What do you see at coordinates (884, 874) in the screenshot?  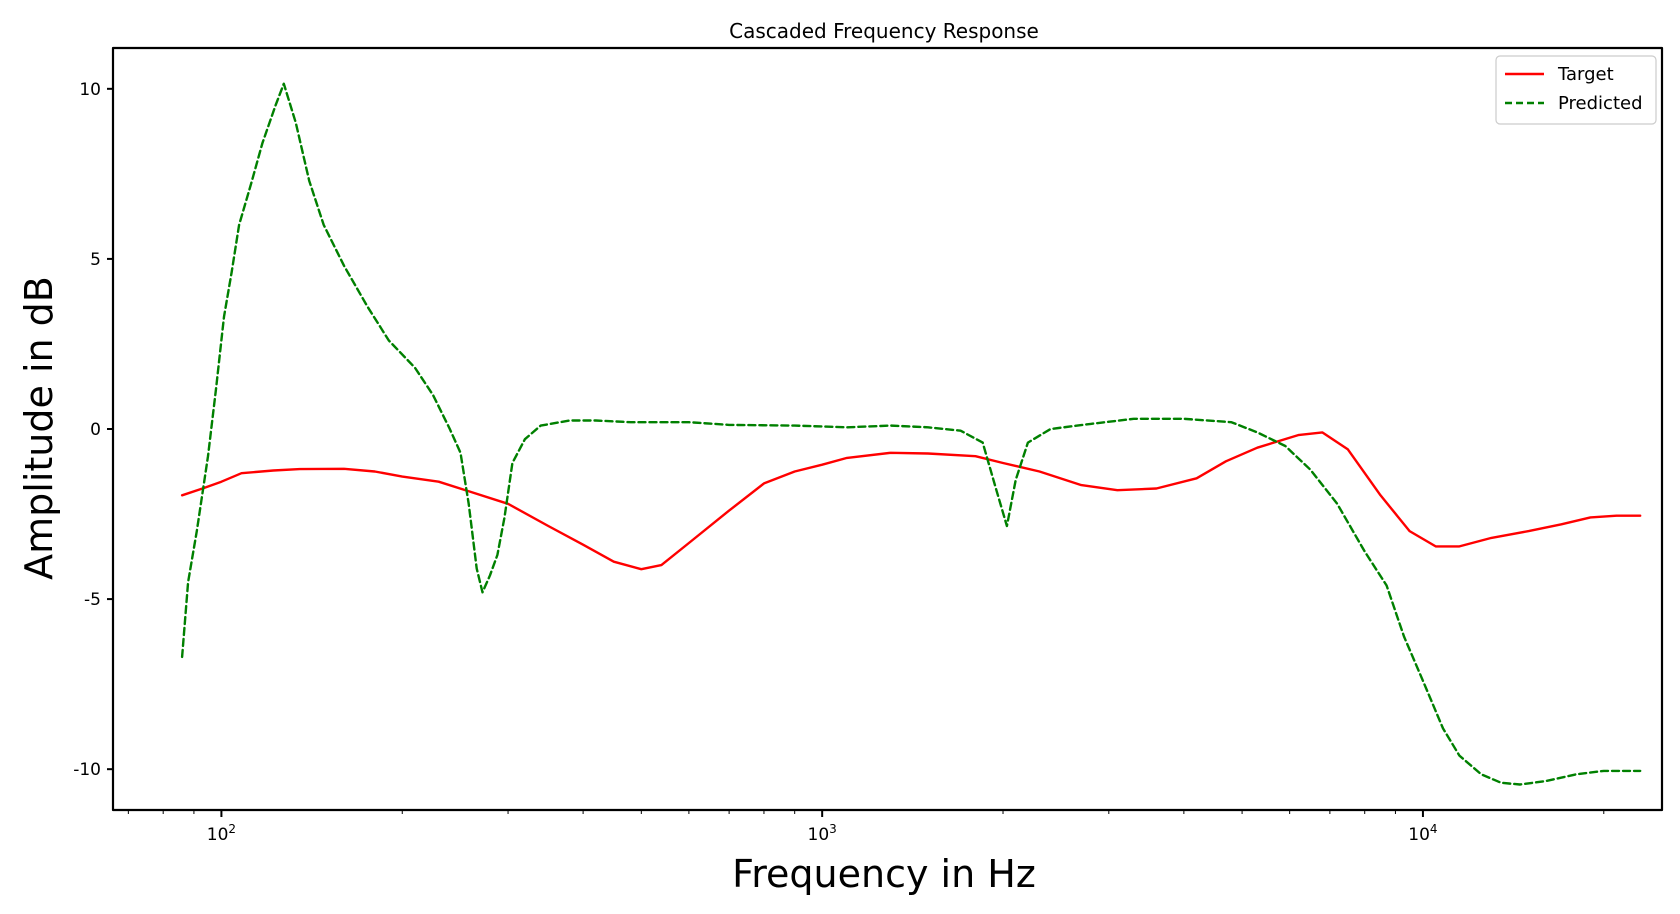 I see `x-axis-label: Frequency in Hz` at bounding box center [884, 874].